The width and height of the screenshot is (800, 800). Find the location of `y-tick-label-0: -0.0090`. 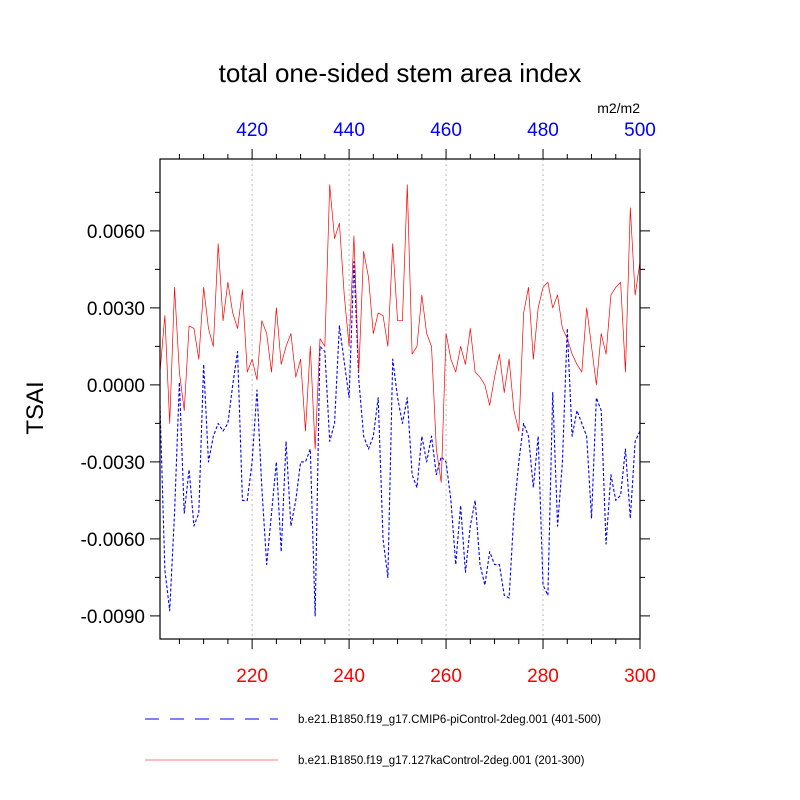

y-tick-label-0: -0.0090 is located at coordinates (113, 617).